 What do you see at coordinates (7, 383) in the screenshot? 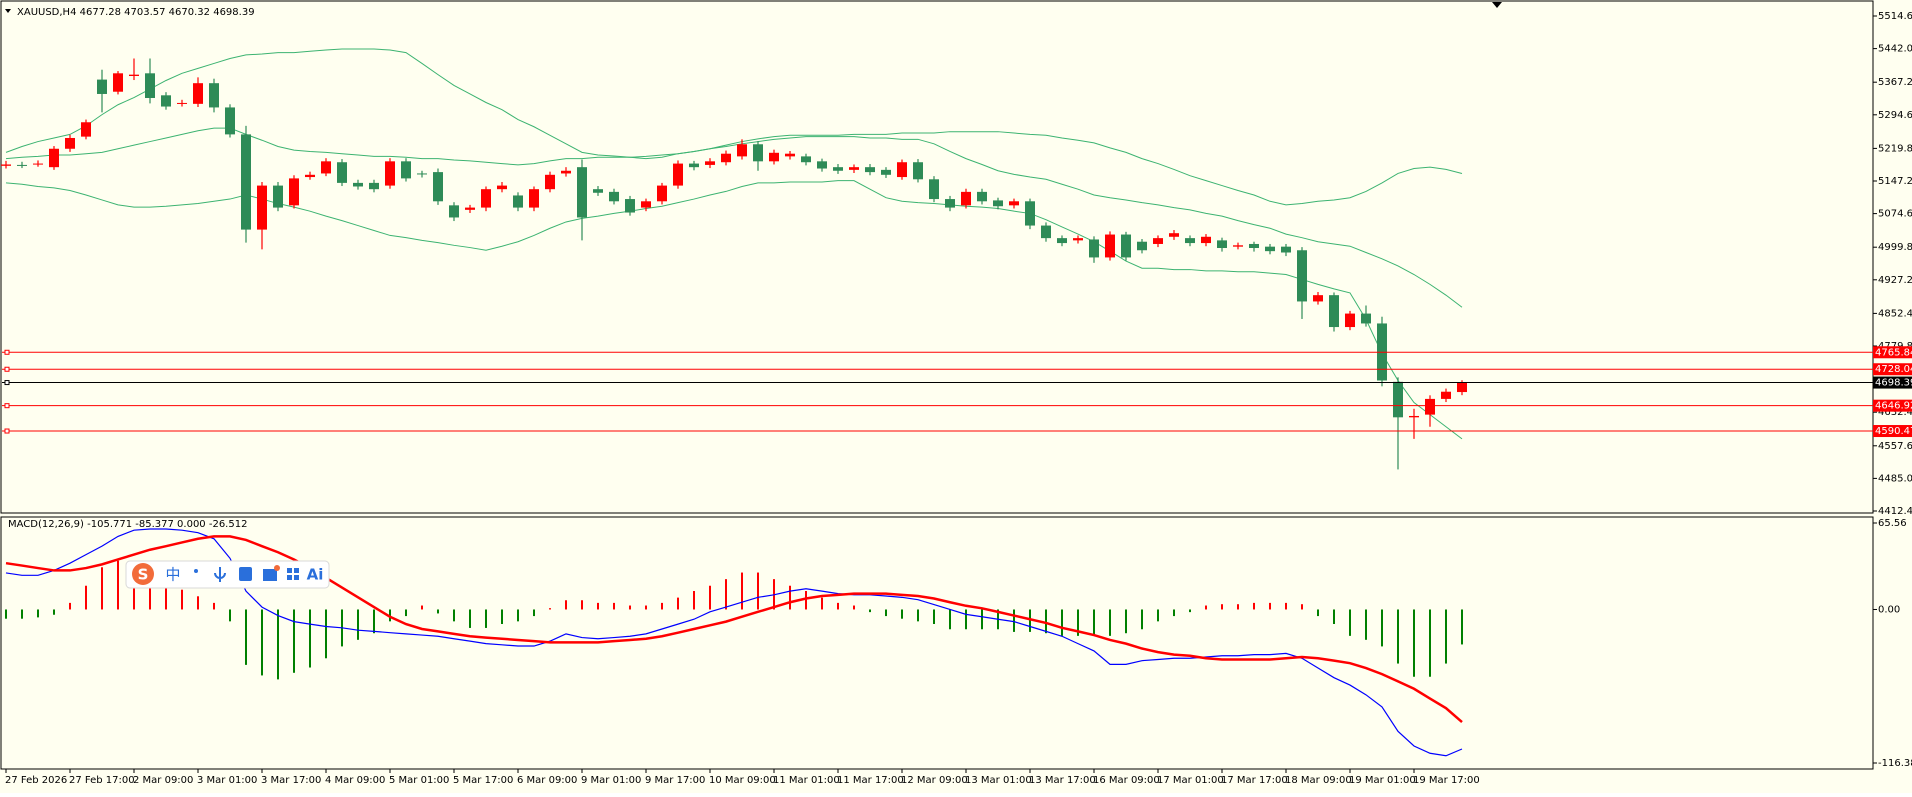
I see `last-price-handle` at bounding box center [7, 383].